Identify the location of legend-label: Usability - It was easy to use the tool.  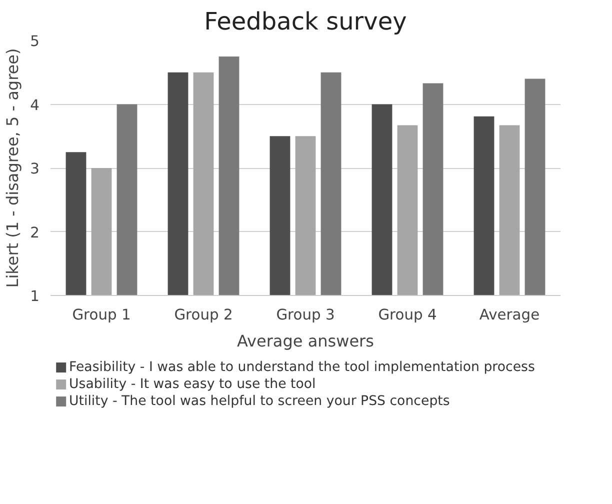
(192, 384).